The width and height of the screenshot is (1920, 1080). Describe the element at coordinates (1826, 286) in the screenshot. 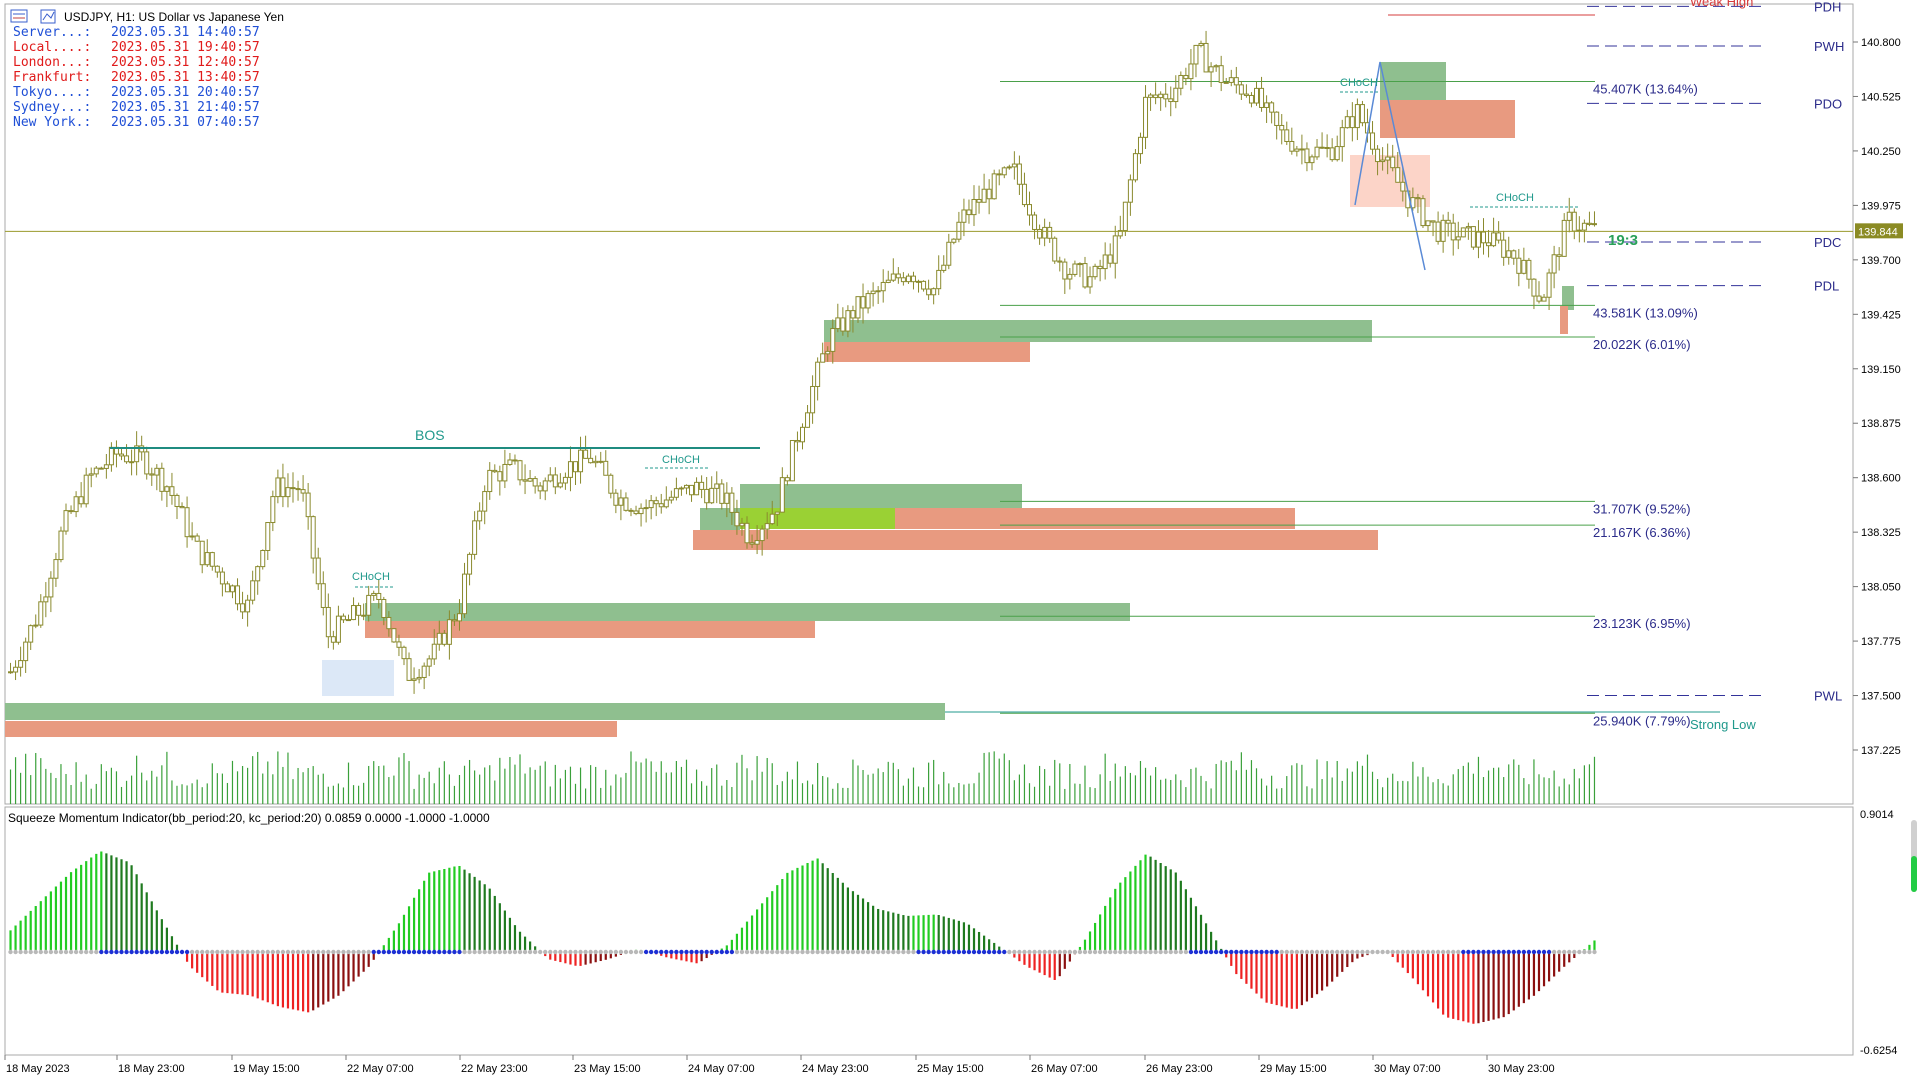

I see `level-label-pdl: PDL` at that location.